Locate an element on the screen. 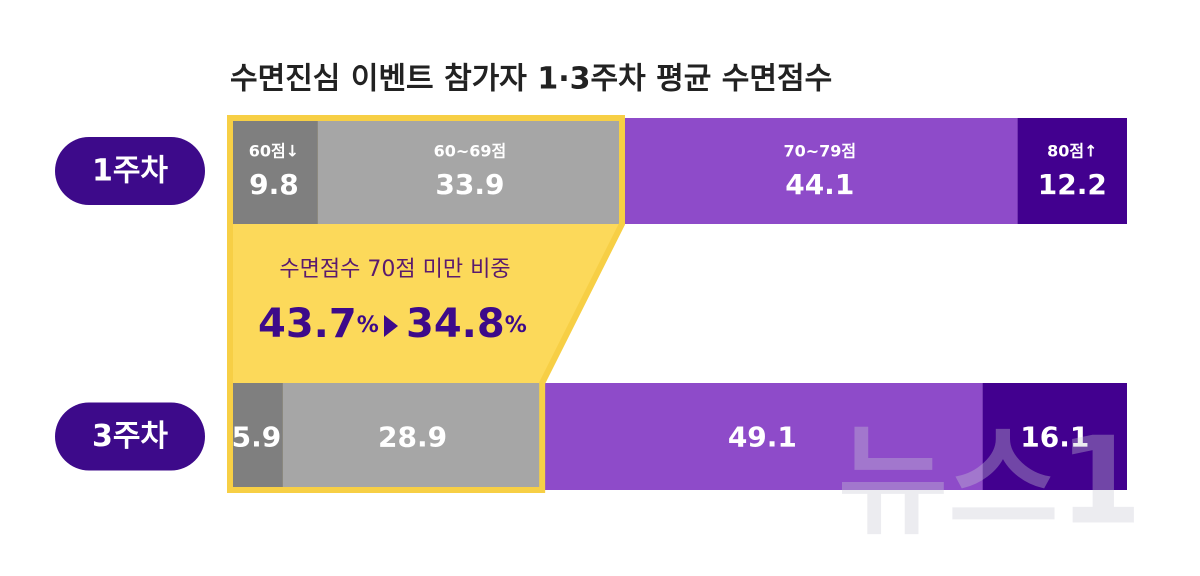  value-label: 49.1 is located at coordinates (762, 437).